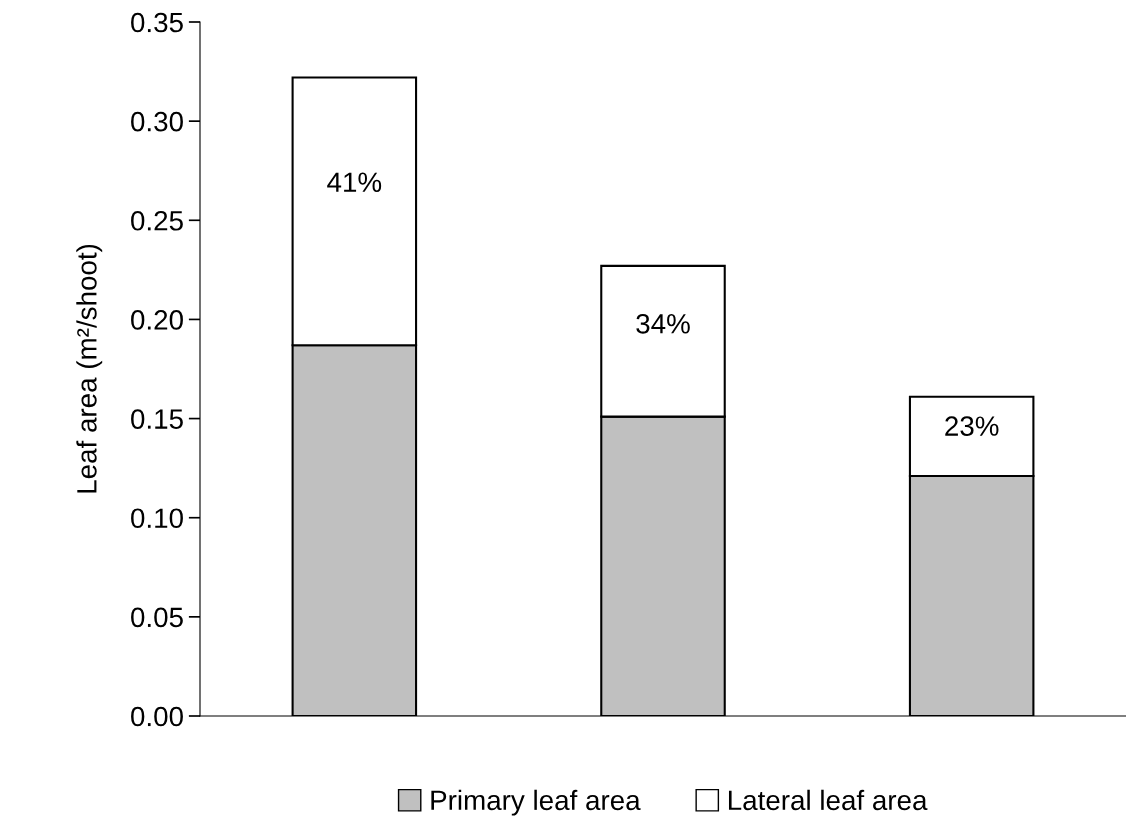  Describe the element at coordinates (157, 419) in the screenshot. I see `y-tick-label: 0.15` at that location.